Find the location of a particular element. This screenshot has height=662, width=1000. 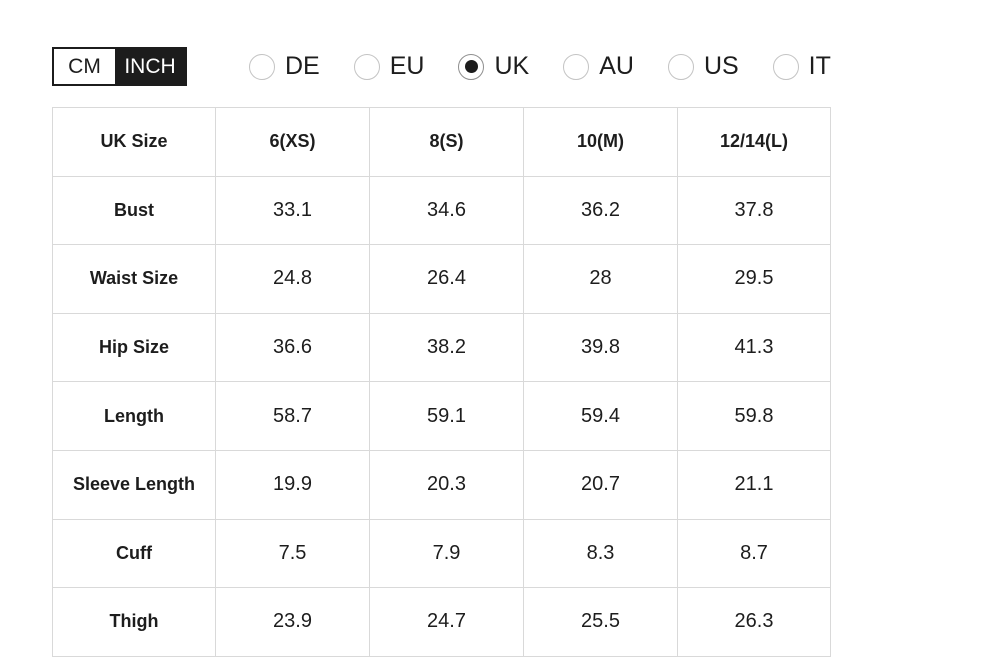

size-value-cell: 20.7 is located at coordinates (600, 484).